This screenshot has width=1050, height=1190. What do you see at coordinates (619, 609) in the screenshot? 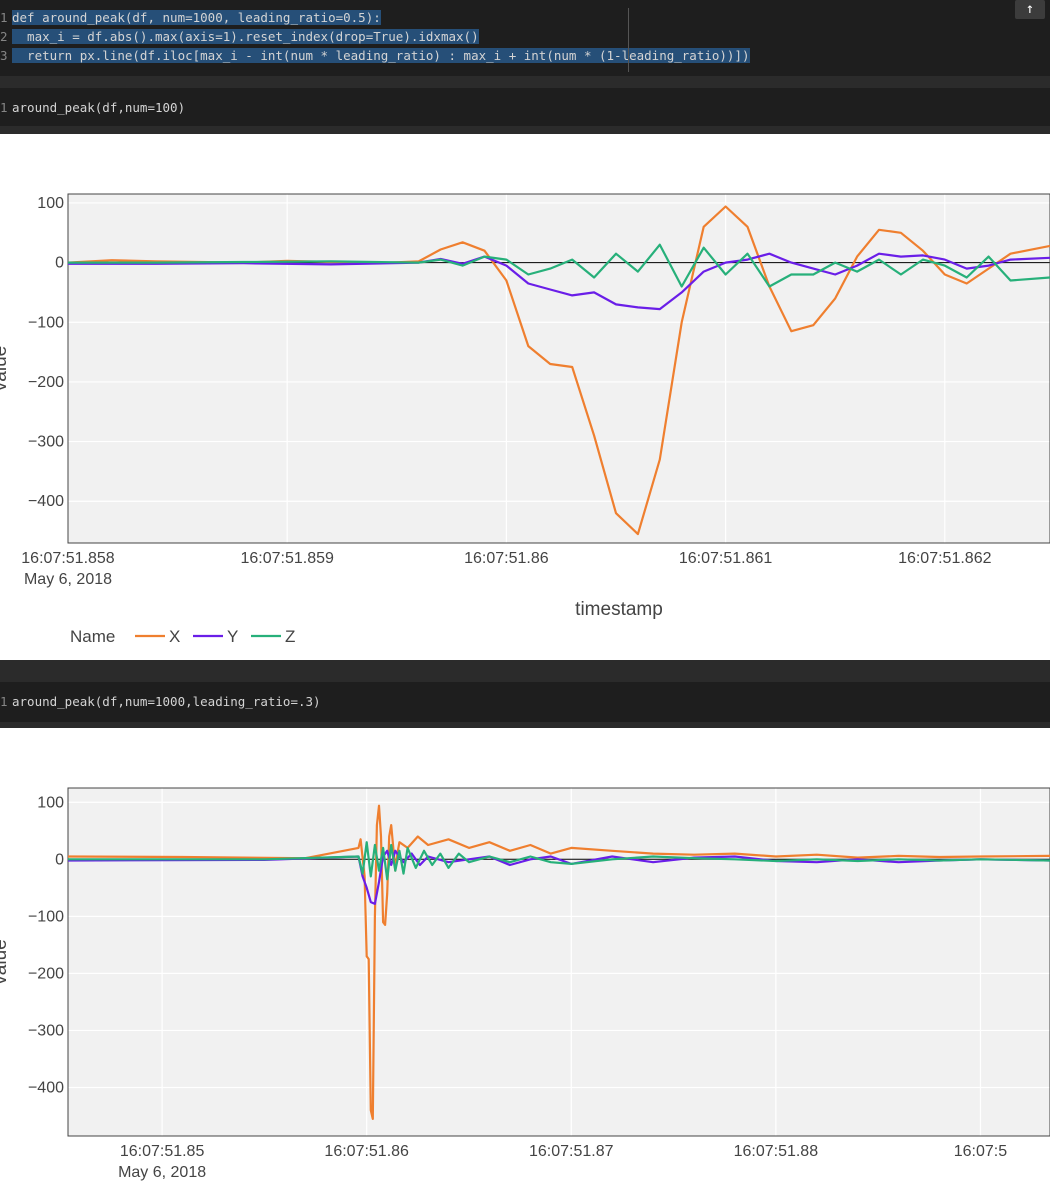
I see `x-axis-title: timestamp` at bounding box center [619, 609].